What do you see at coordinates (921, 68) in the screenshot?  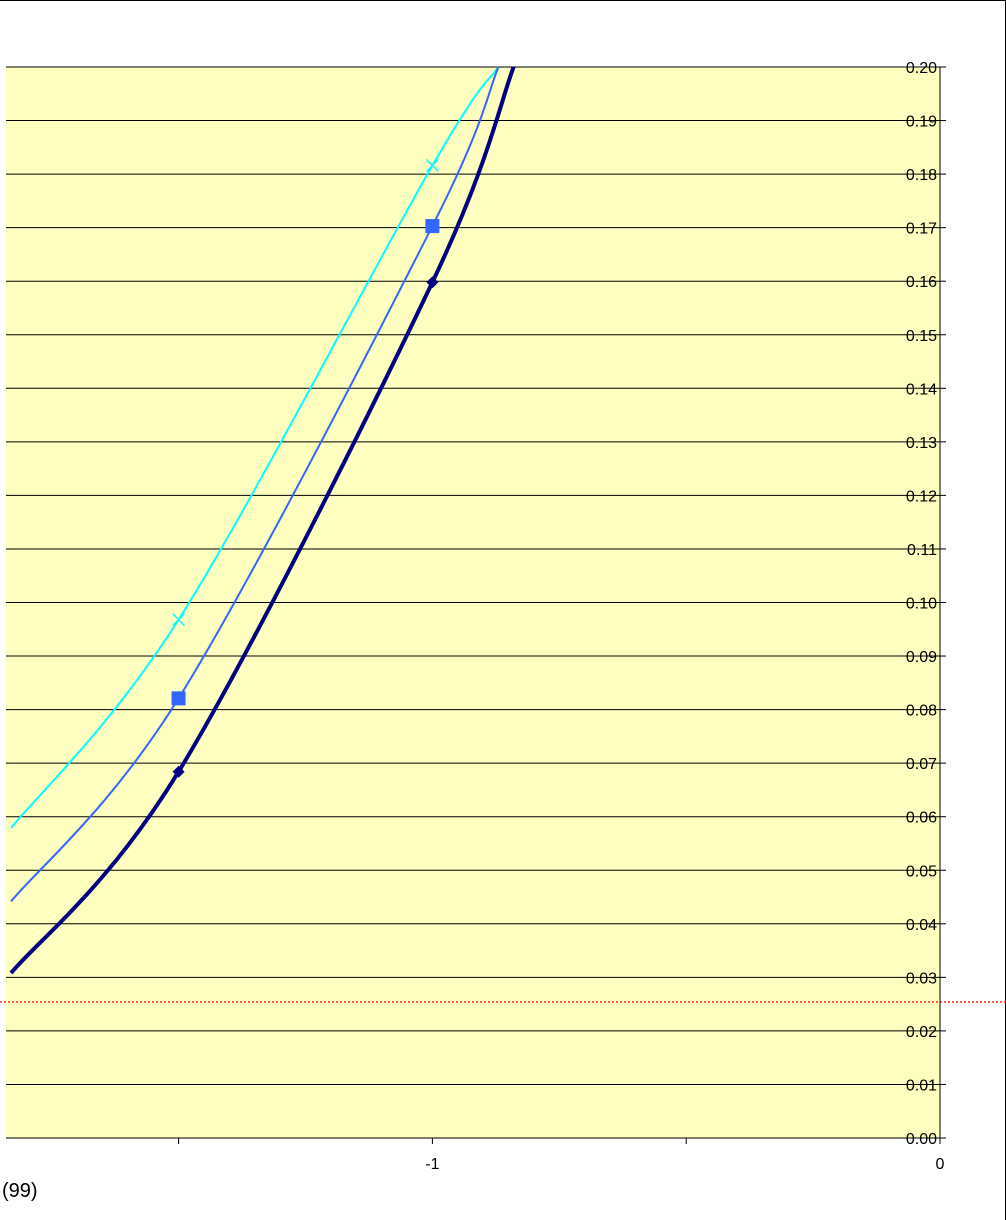 I see `y-tick-label: 0.20` at bounding box center [921, 68].